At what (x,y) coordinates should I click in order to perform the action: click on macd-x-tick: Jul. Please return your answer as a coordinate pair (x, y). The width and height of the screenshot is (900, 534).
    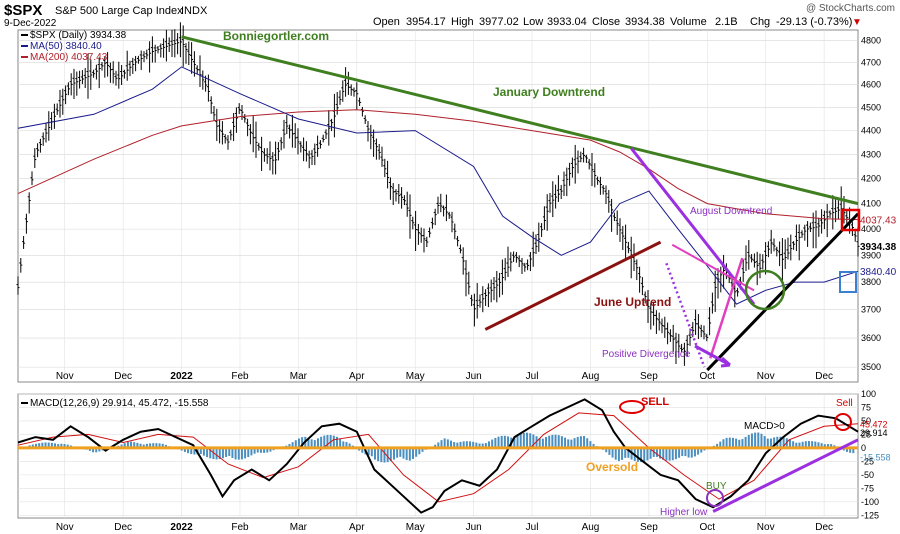
    Looking at the image, I should click on (532, 527).